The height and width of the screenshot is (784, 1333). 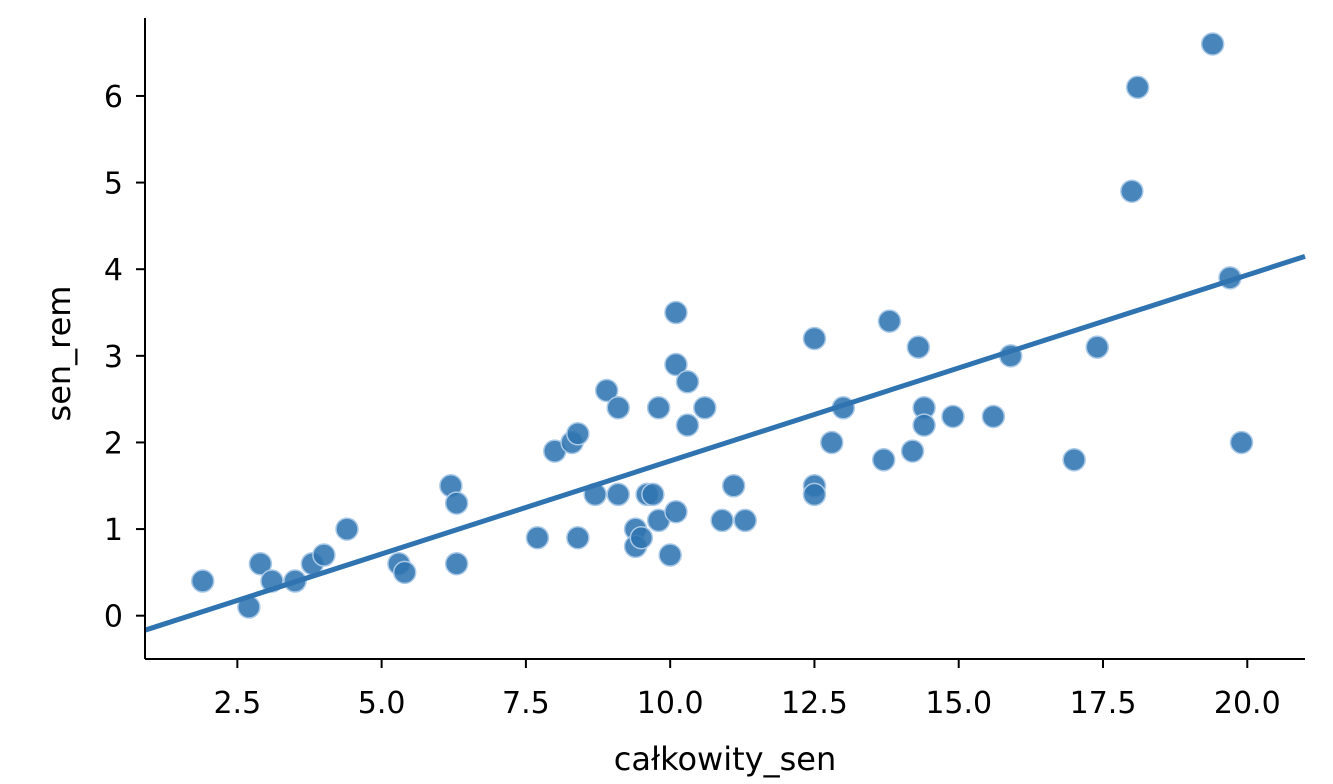 I want to click on y-tick-label: 5, so click(x=113, y=184).